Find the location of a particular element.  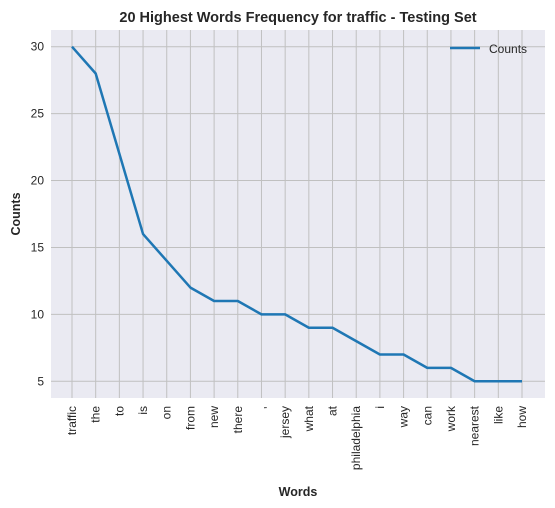

y-tick-label: 5 is located at coordinates (40, 381).